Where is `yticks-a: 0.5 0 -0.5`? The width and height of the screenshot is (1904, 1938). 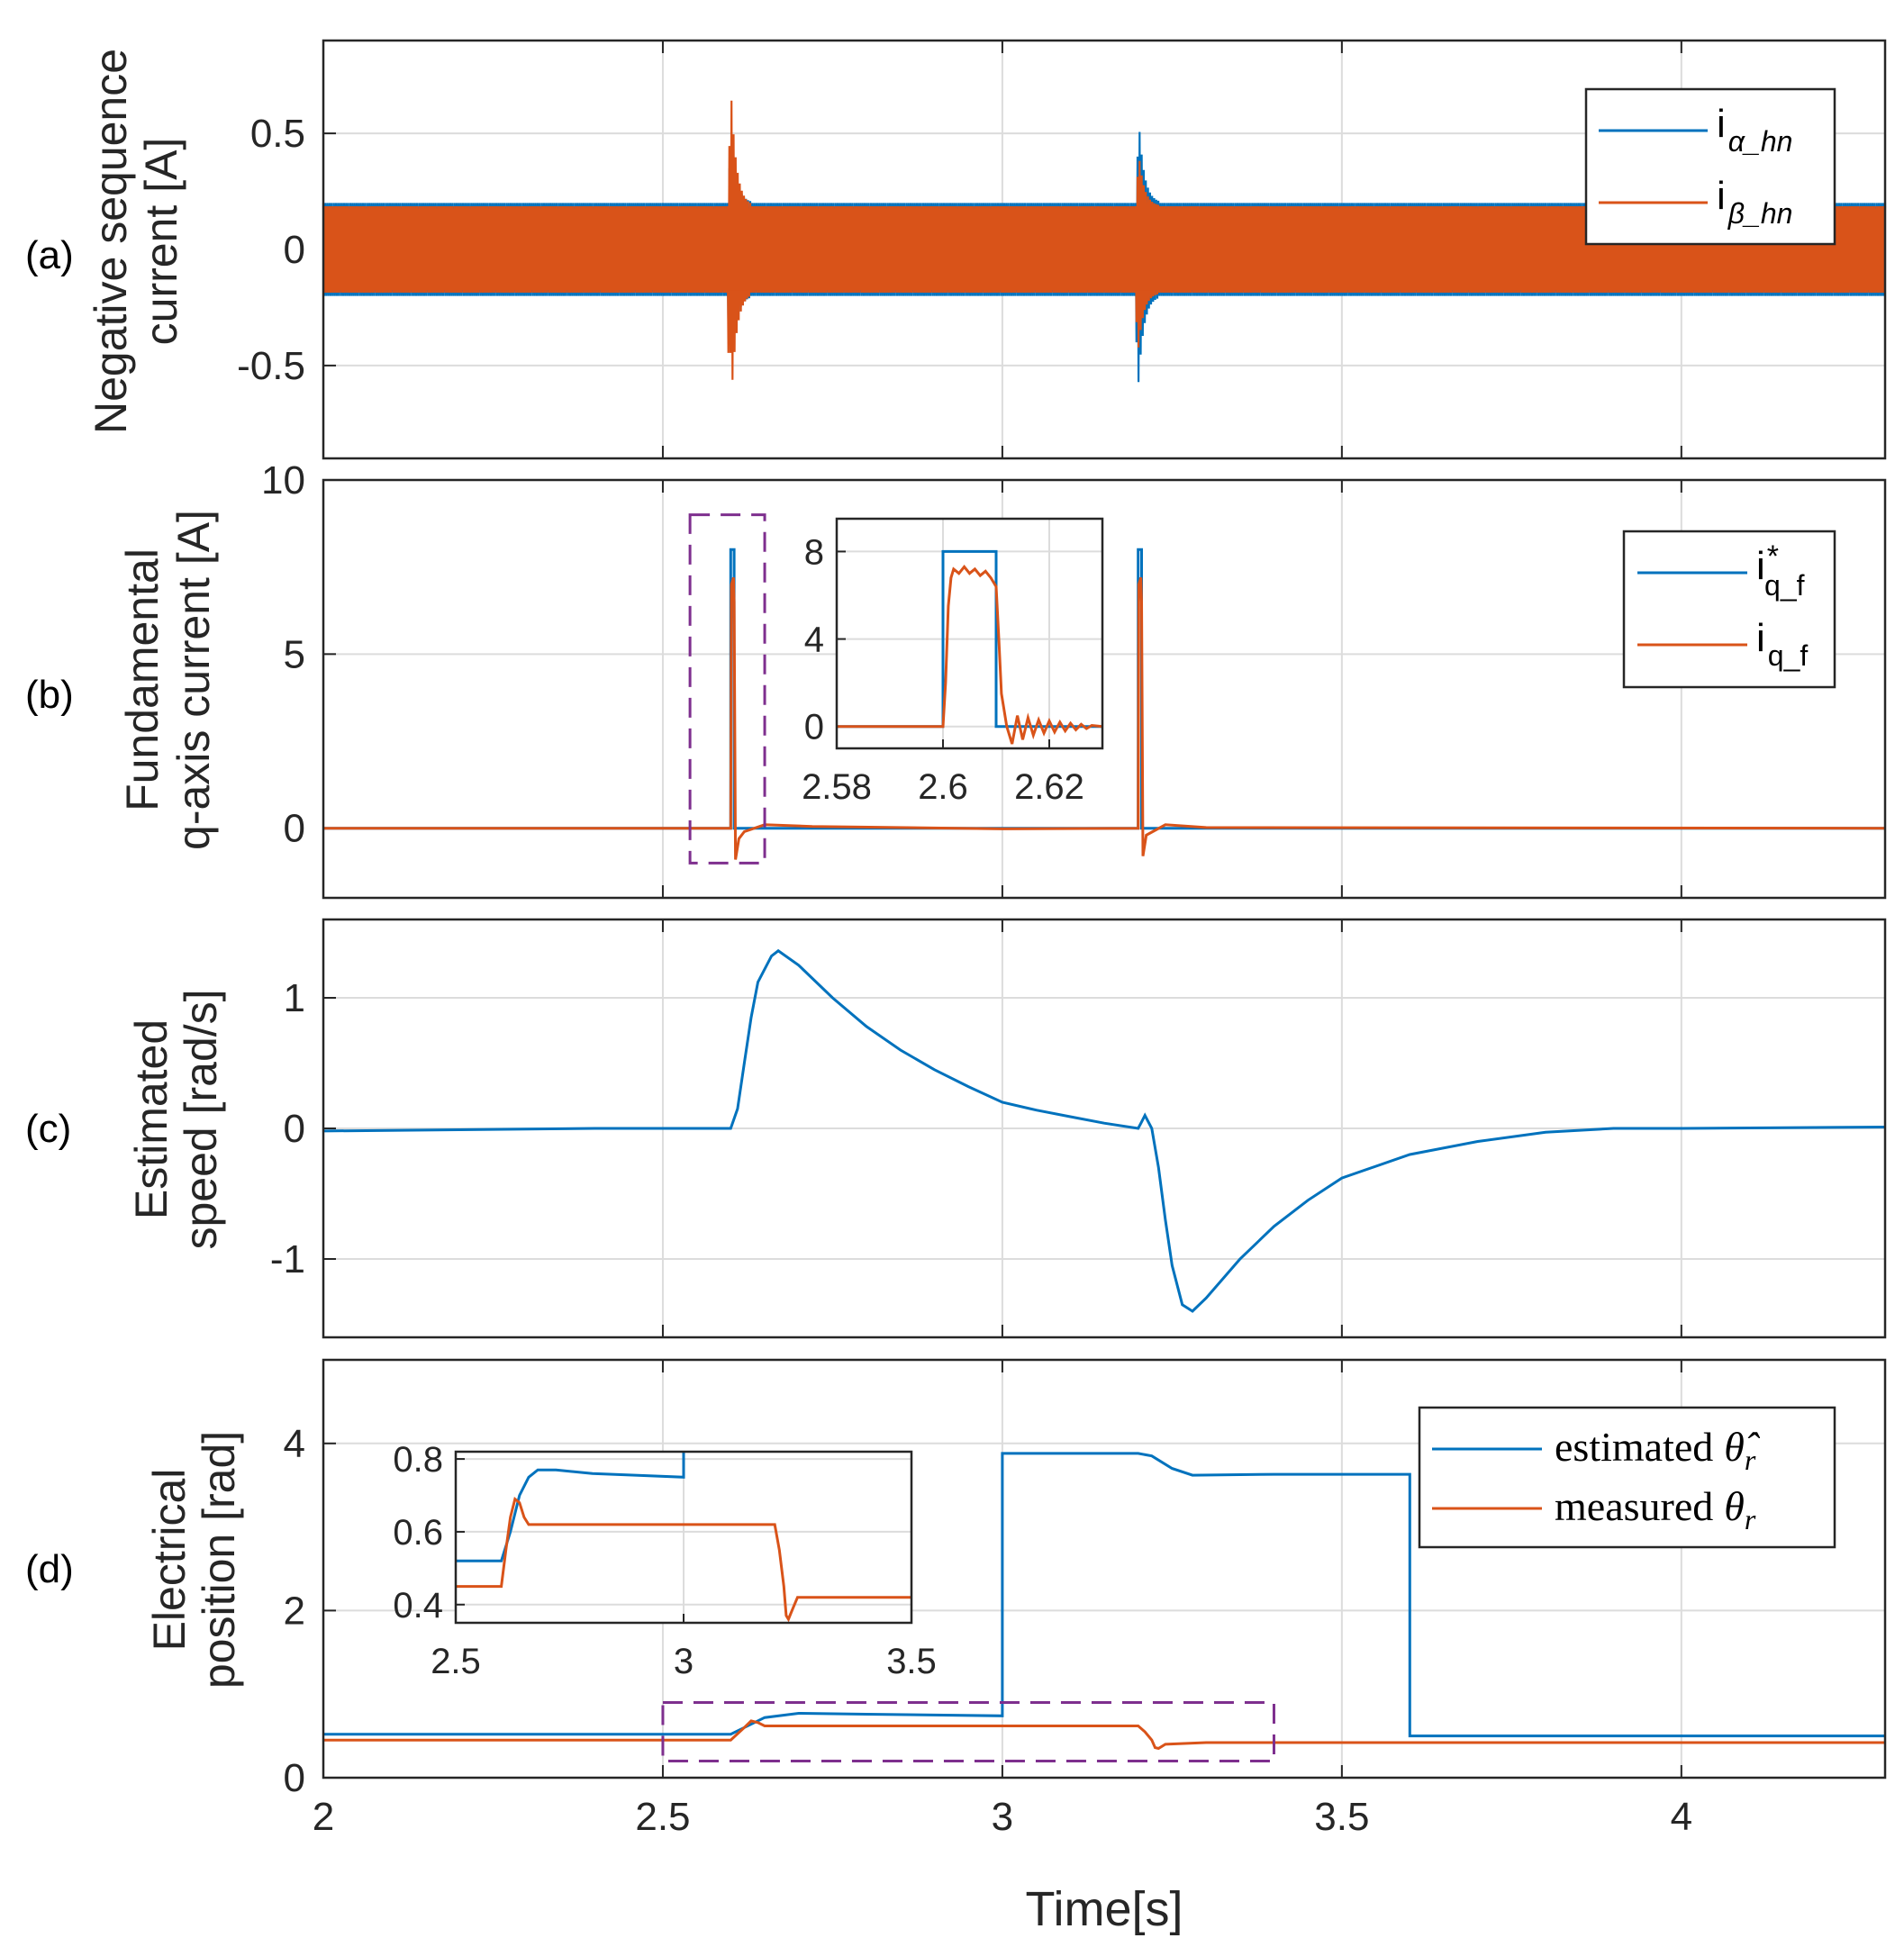
yticks-a: 0.5 0 -0.5 is located at coordinates (271, 250).